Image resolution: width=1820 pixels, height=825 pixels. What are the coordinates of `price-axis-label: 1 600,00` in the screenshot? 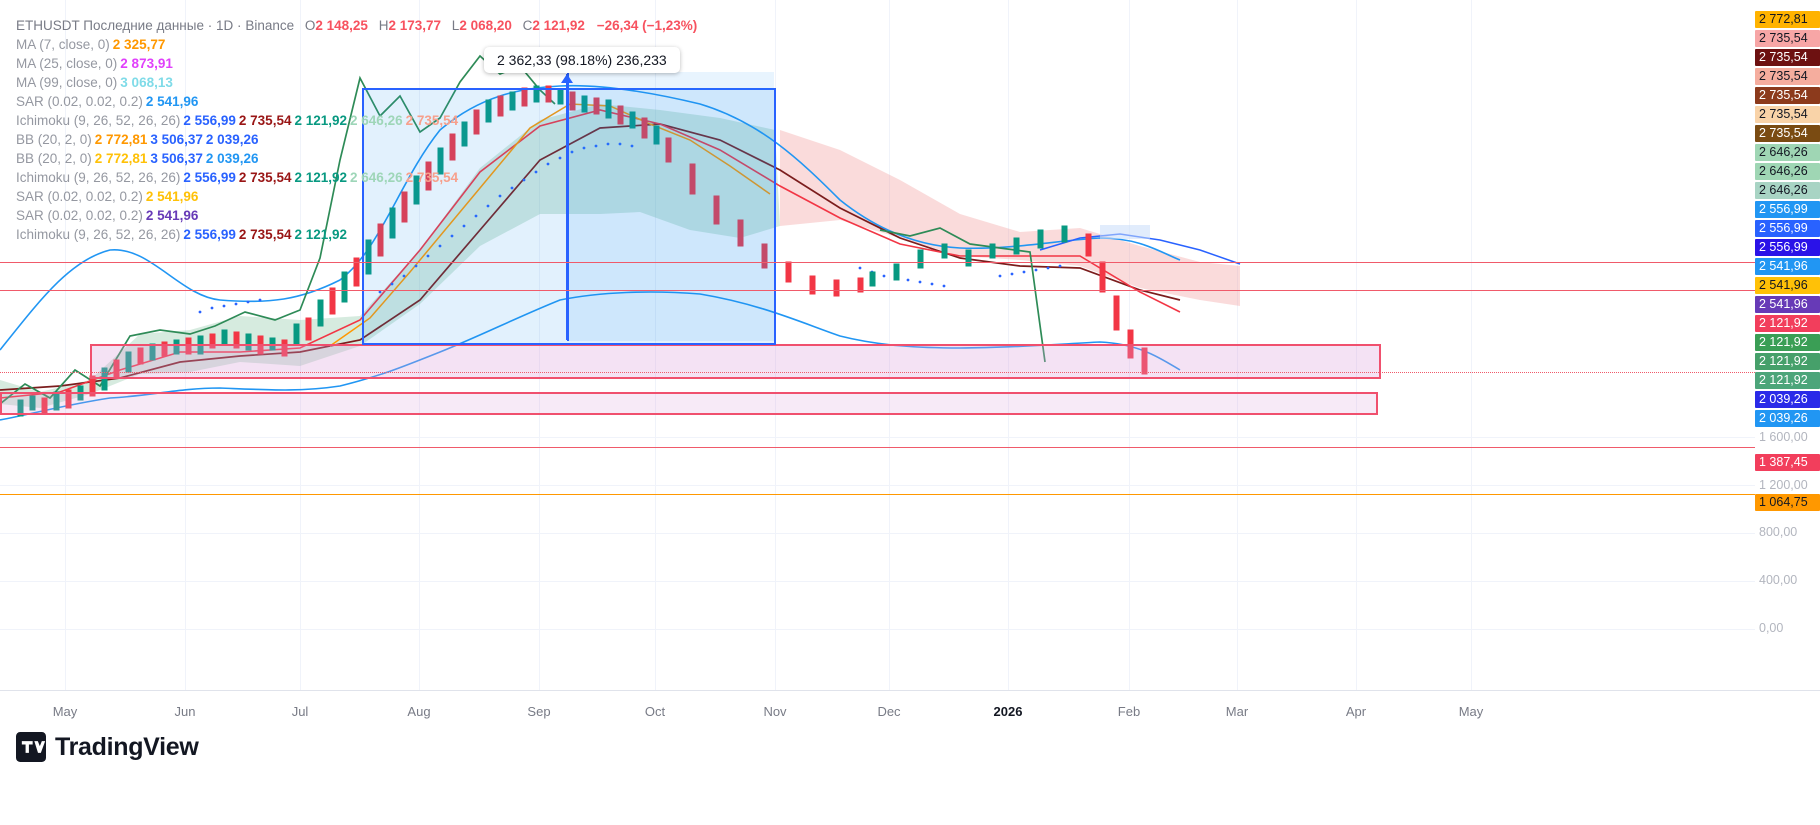 It's located at (1783, 437).